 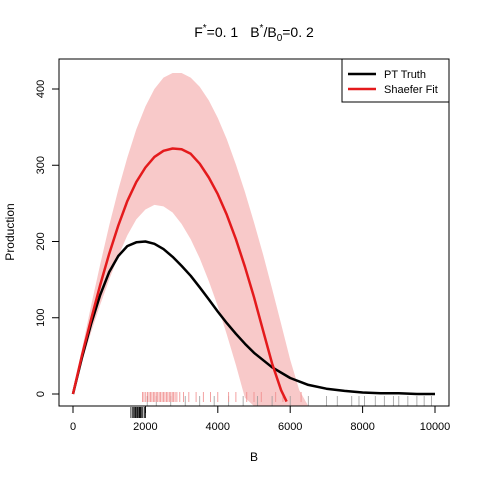 What do you see at coordinates (41, 241) in the screenshot?
I see `y-tick-label-2: 200` at bounding box center [41, 241].